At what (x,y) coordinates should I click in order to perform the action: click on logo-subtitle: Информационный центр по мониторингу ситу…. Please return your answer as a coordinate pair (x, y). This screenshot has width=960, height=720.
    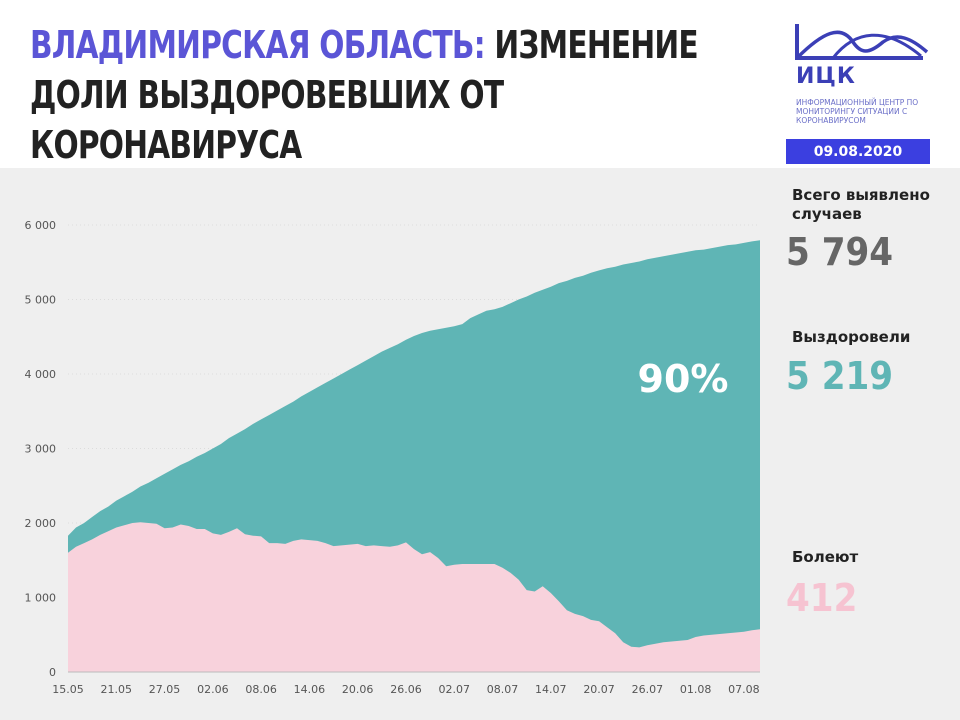
    Looking at the image, I should click on (857, 111).